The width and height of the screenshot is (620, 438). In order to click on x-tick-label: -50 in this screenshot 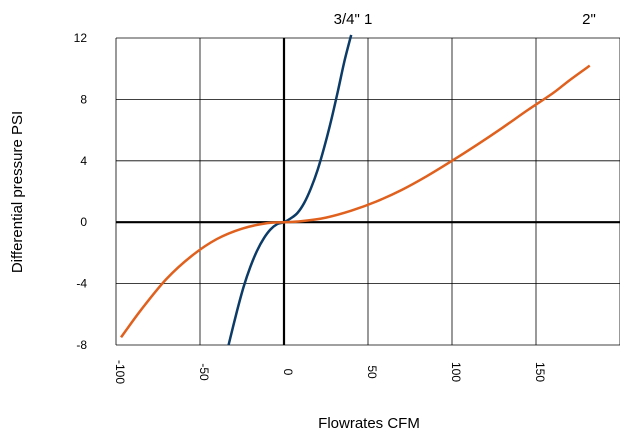, I will do `click(204, 372)`.